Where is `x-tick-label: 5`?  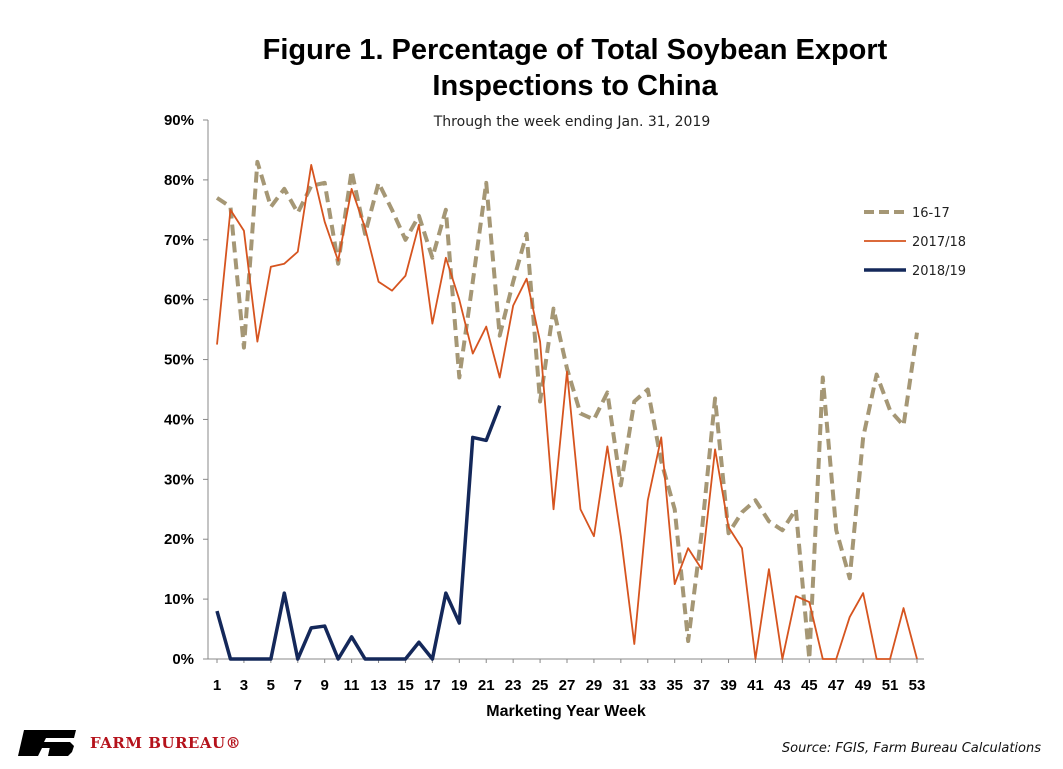
x-tick-label: 5 is located at coordinates (271, 685).